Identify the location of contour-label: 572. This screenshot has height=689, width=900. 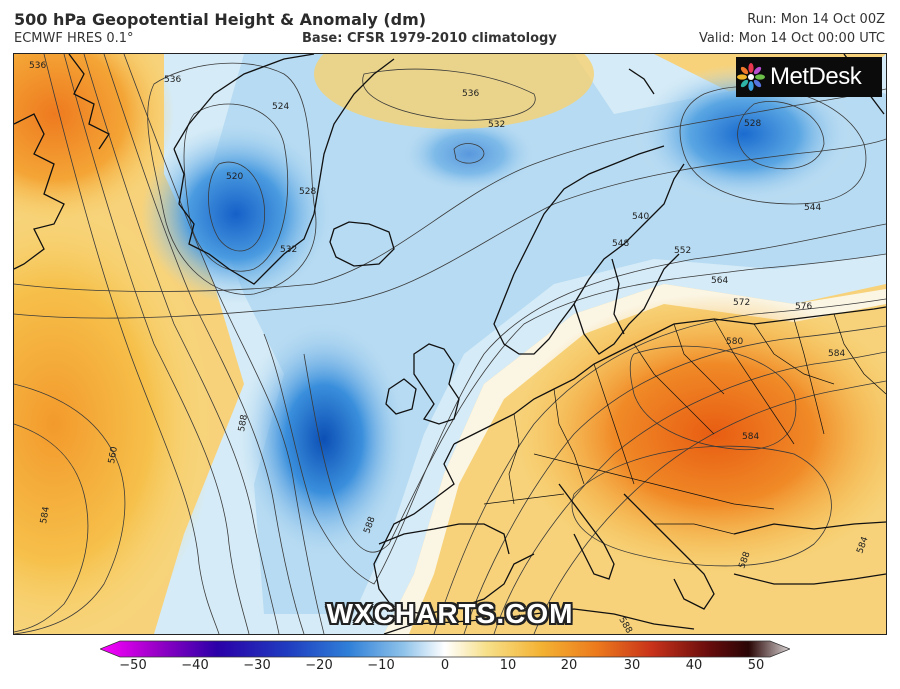
(741, 303).